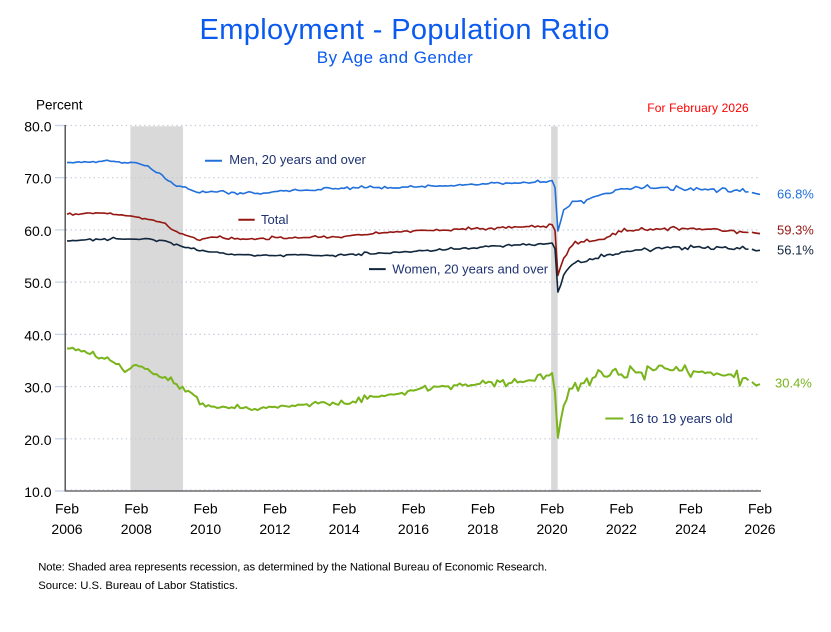  Describe the element at coordinates (344, 529) in the screenshot. I see `svg-text: 2014` at that location.